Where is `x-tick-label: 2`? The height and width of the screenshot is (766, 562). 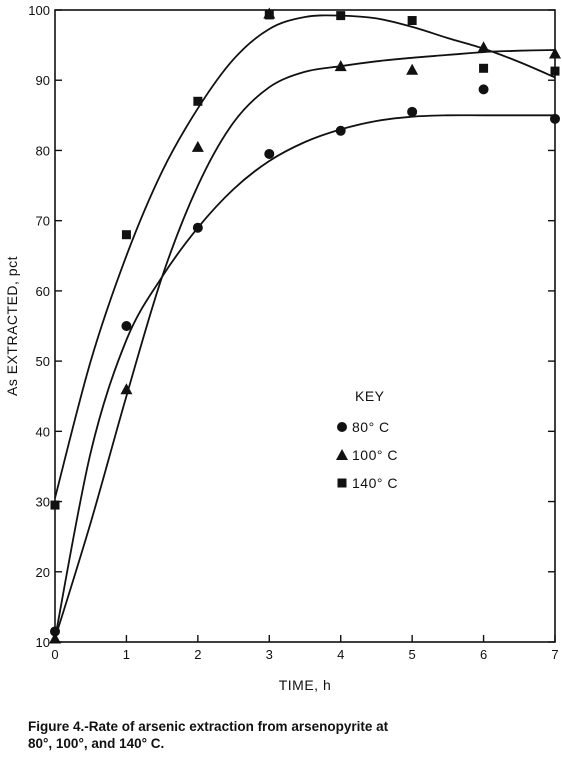 x-tick-label: 2 is located at coordinates (197, 654).